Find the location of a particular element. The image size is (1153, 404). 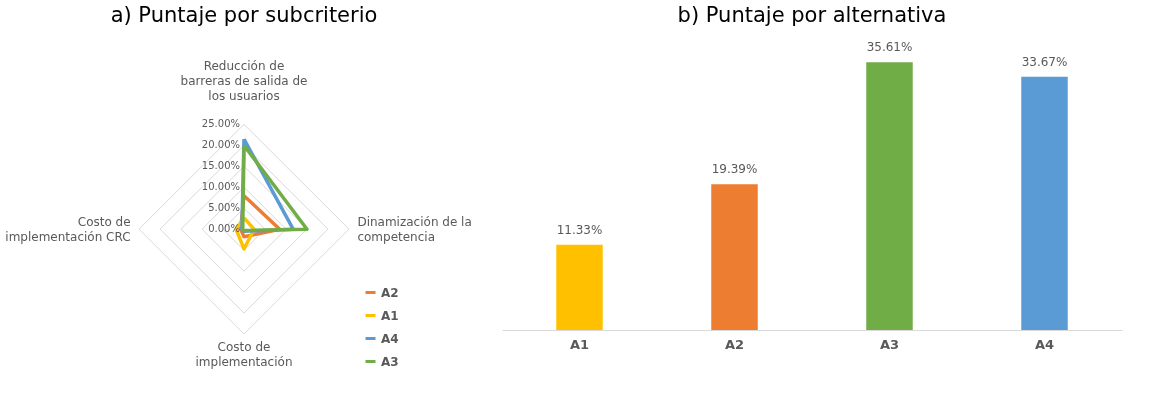

chart-title: a) Puntaje por subcriterio is located at coordinates (244, 15).